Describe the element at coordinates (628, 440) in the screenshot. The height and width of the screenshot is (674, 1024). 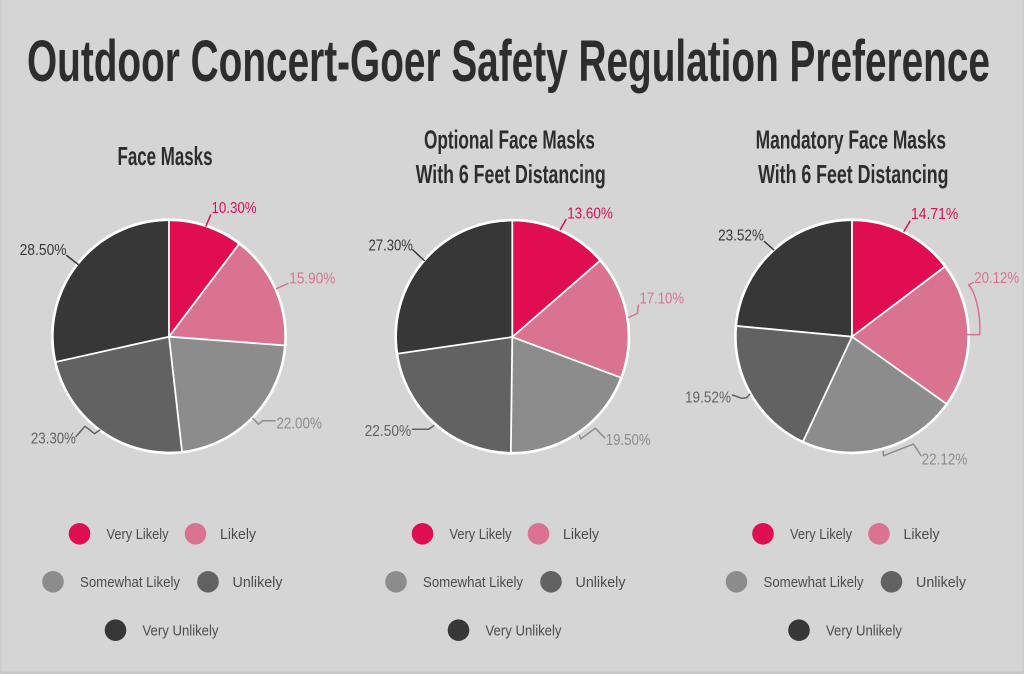
I see `svg-text: 19.50%` at that location.